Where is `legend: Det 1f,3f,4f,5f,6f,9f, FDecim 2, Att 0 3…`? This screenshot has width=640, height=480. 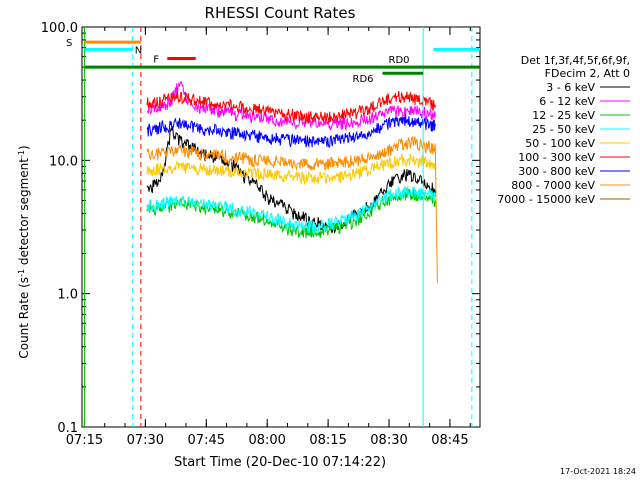 legend: Det 1f,3f,4f,5f,6f,9f, FDecim 2, Att 0 3… is located at coordinates (563, 130).